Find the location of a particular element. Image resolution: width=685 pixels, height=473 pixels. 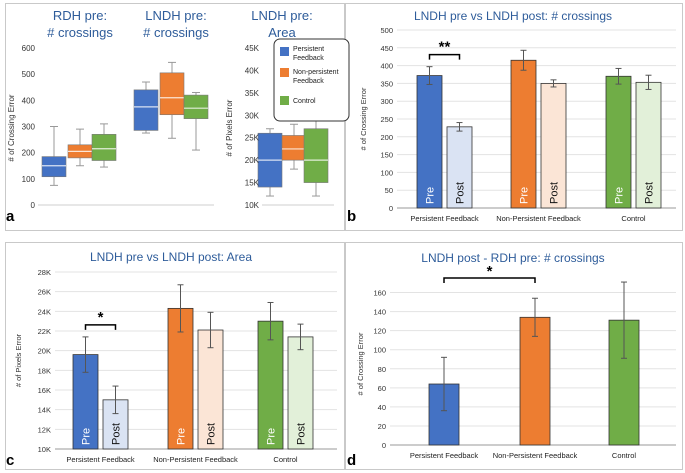

boxplot-rdh-crossings-ytick-2: 200 is located at coordinates (29, 153).